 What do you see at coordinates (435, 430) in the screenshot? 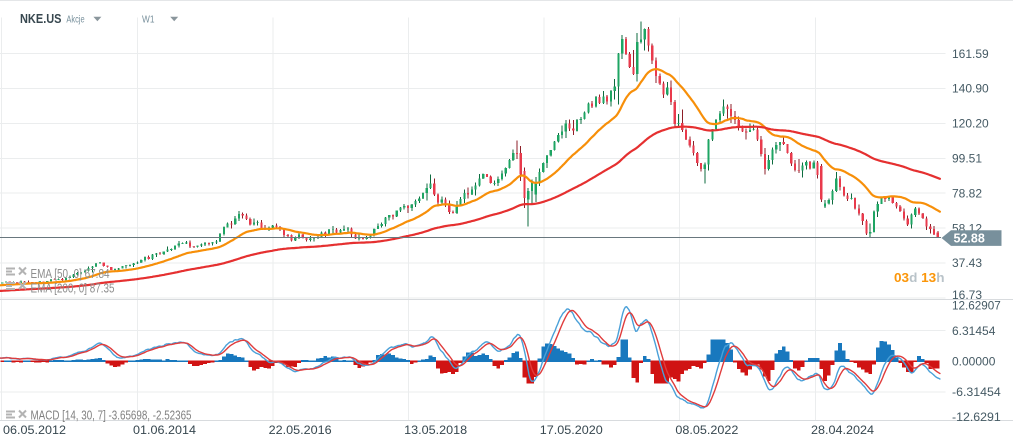
I see `svg-text: 13.05.2018` at bounding box center [435, 430].